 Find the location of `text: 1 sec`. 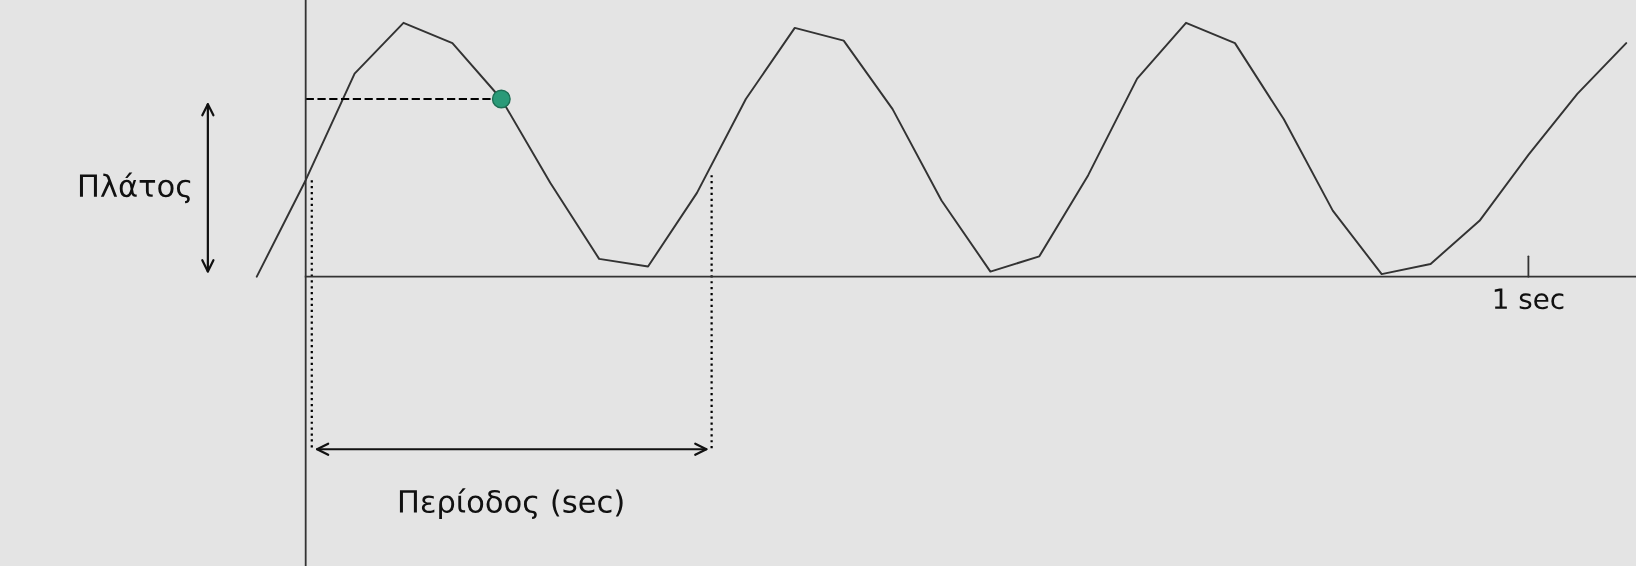

text: 1 sec is located at coordinates (1529, 299).